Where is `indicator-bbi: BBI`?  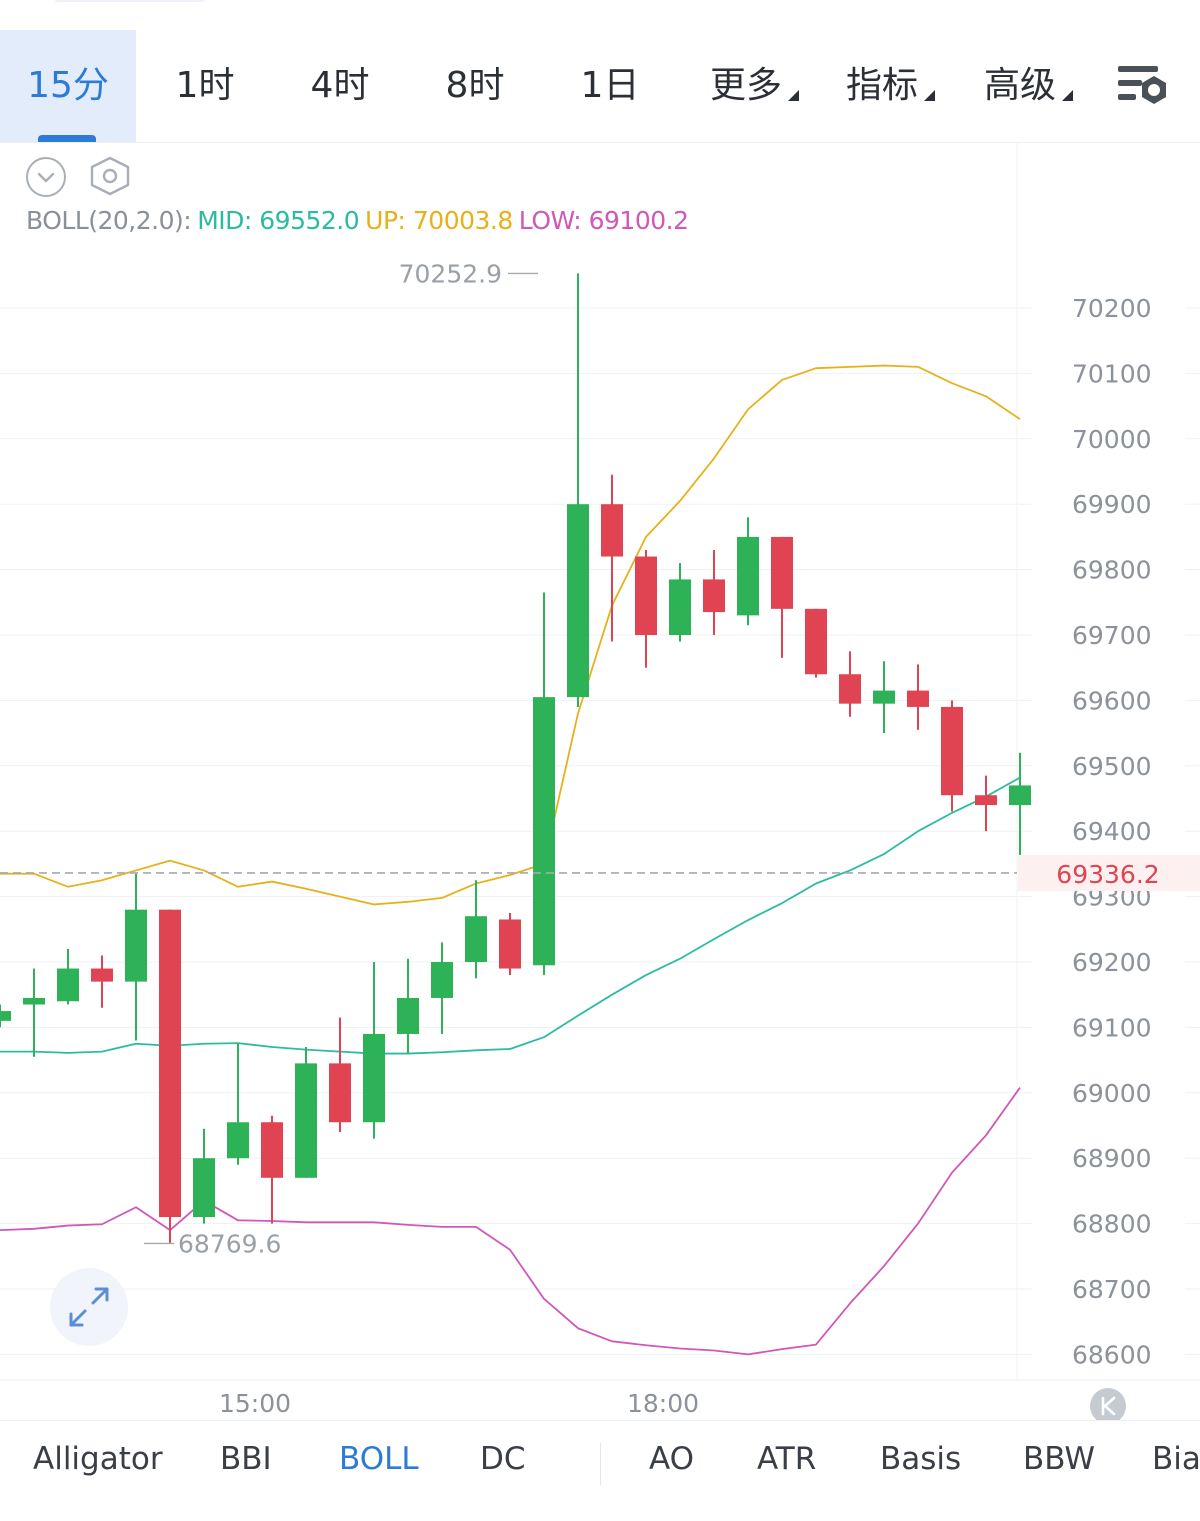
indicator-bbi: BBI is located at coordinates (246, 1459).